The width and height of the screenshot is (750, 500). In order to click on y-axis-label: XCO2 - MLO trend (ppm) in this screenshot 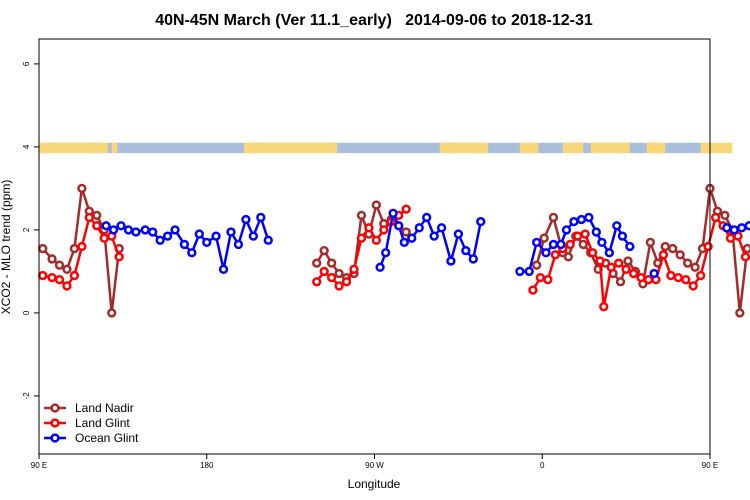, I will do `click(6, 247)`.